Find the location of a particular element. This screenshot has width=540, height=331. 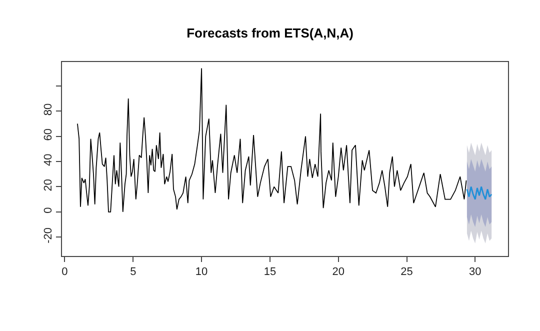

y-tick-label: -20 is located at coordinates (48, 235).